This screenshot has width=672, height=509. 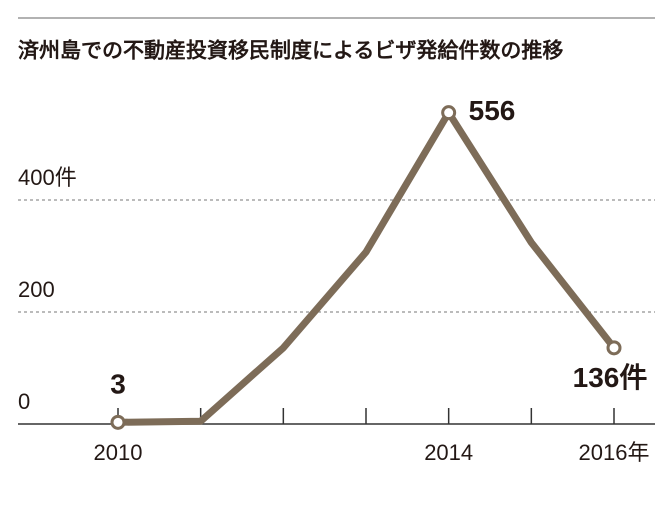 What do you see at coordinates (118, 452) in the screenshot?
I see `x-tick-label: 2010` at bounding box center [118, 452].